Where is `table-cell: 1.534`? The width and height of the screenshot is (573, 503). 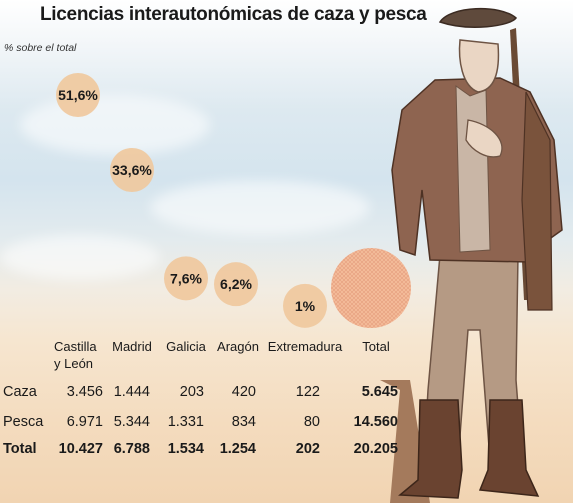 table-cell: 1.534 is located at coordinates (185, 449).